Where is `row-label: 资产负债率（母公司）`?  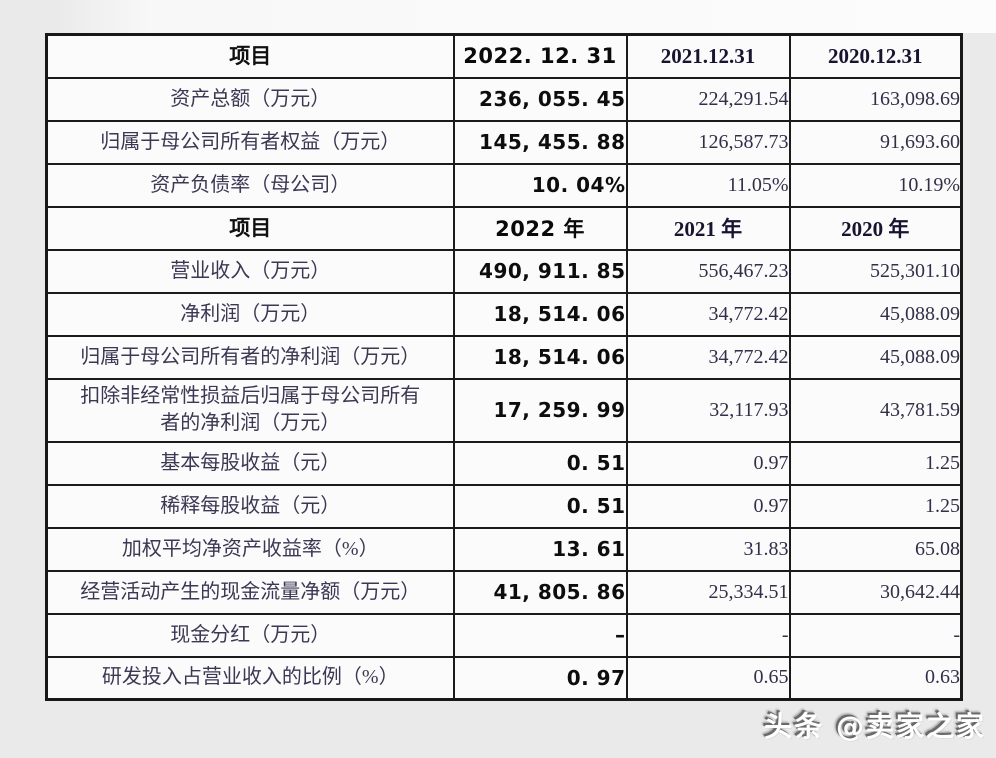 row-label: 资产负债率（母公司） is located at coordinates (250, 185).